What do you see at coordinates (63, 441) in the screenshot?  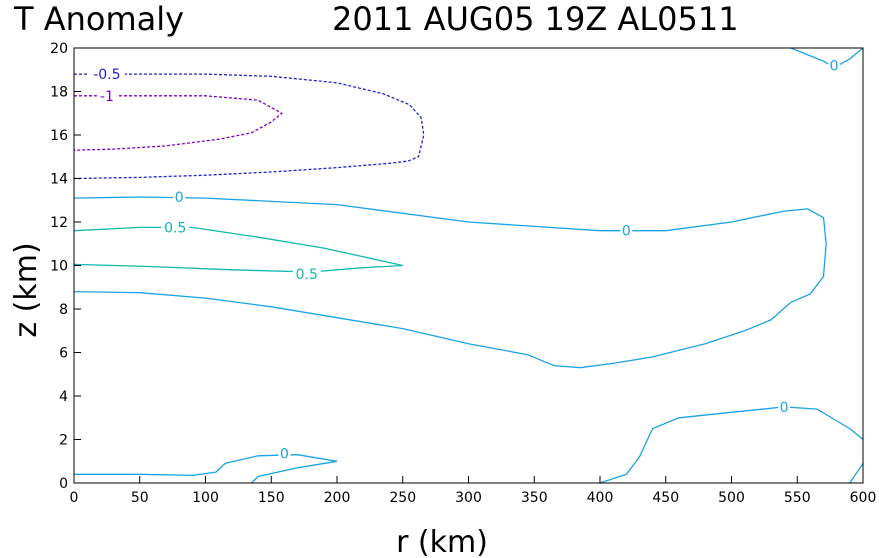 I see `y-tick-label: 2` at bounding box center [63, 441].